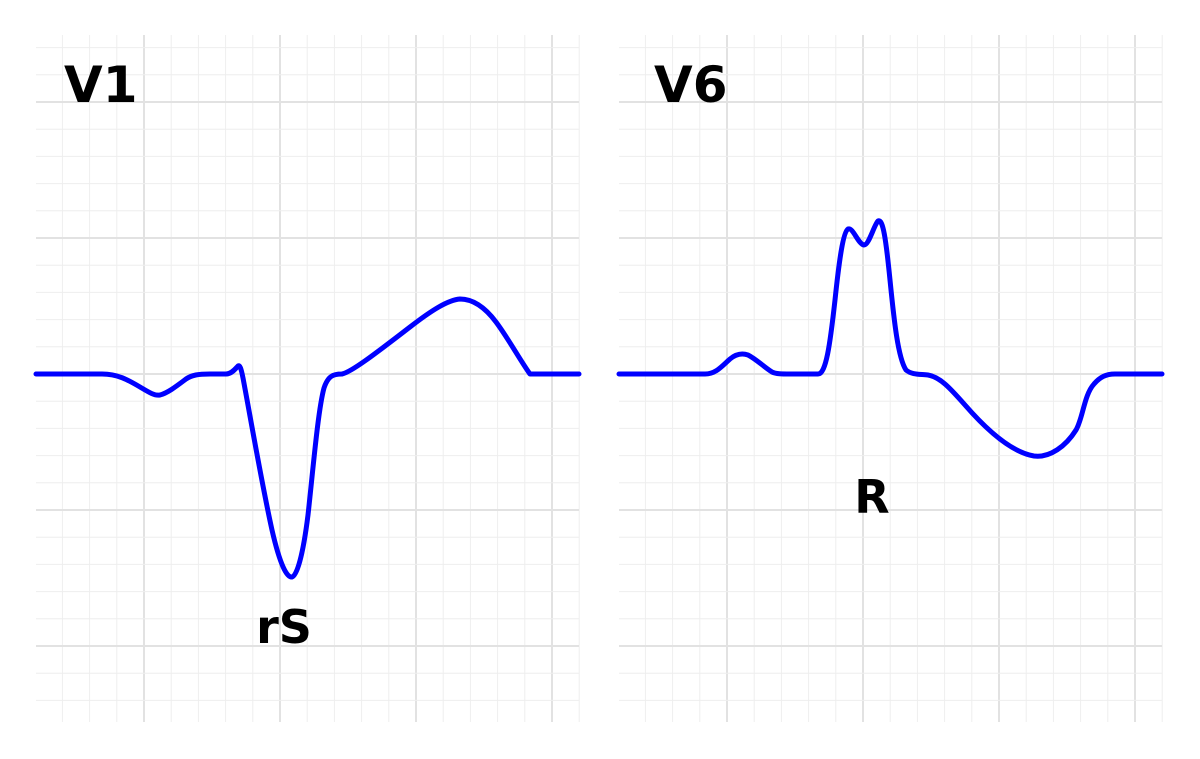  I want to click on complex-label-rs: rS, so click(284, 627).